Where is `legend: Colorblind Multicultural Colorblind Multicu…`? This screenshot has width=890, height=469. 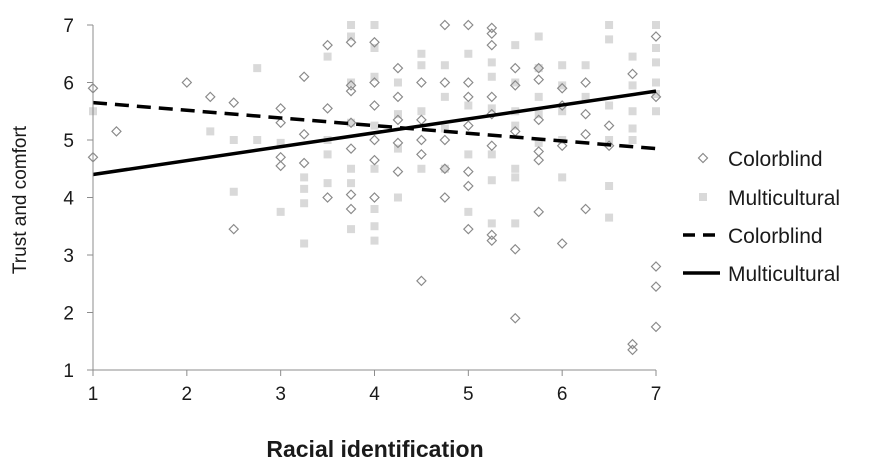 legend: Colorblind Multicultural Colorblind Multicu… is located at coordinates (761, 217).